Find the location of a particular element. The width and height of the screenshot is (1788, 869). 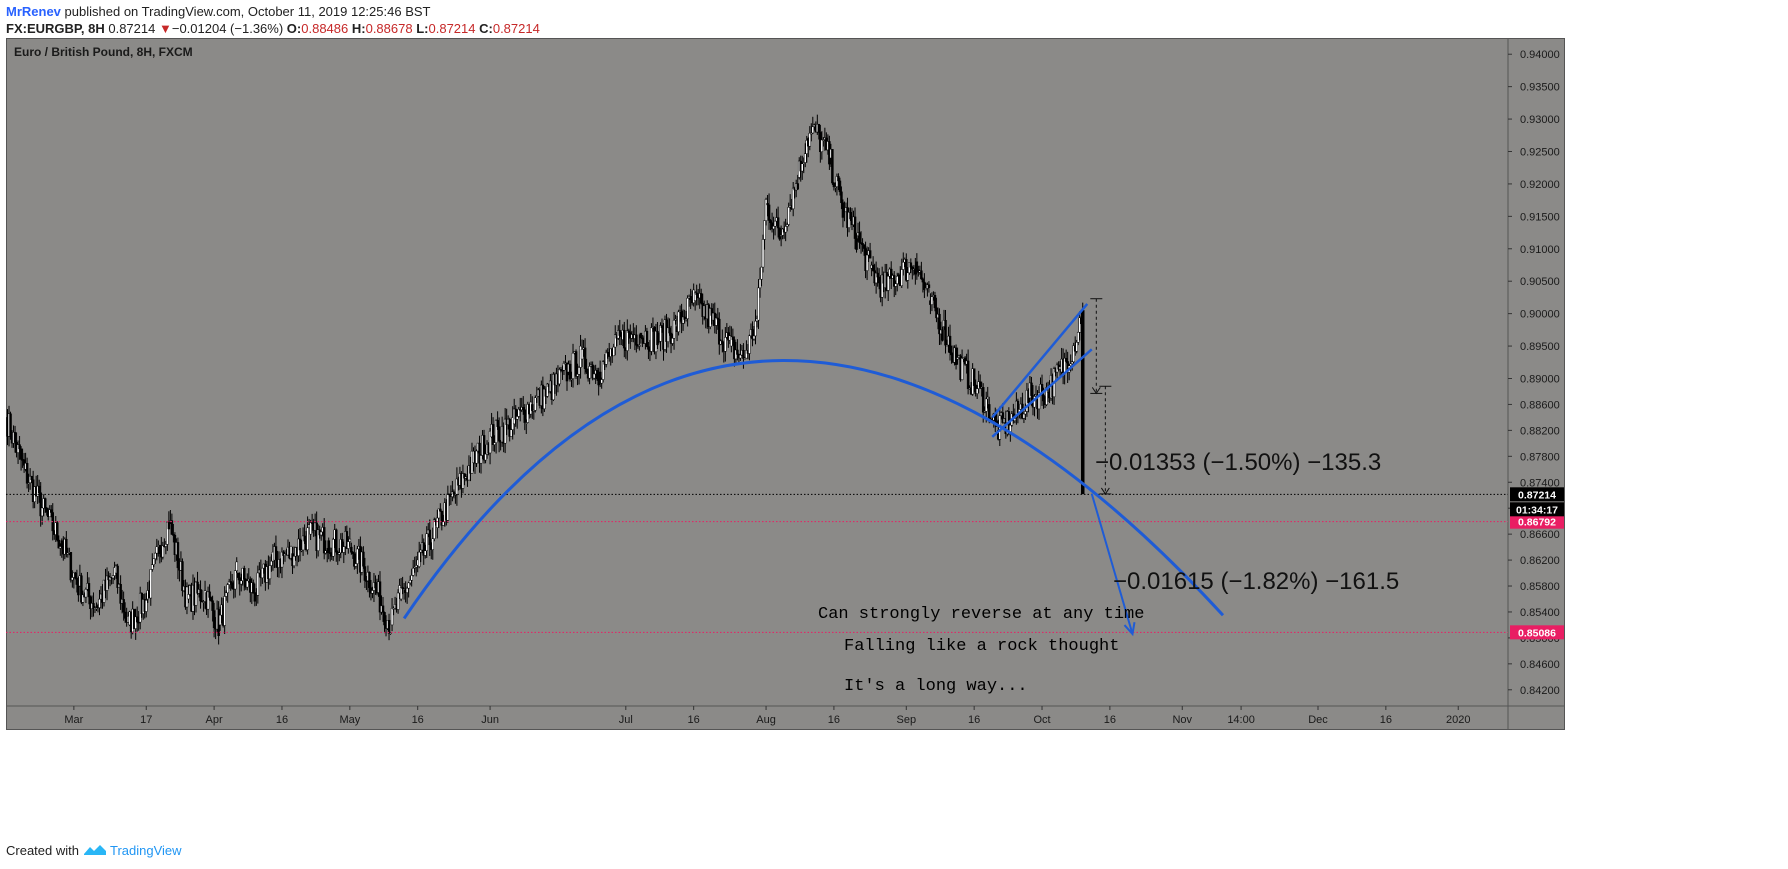

price-axis-bg is located at coordinates (1536, 372).